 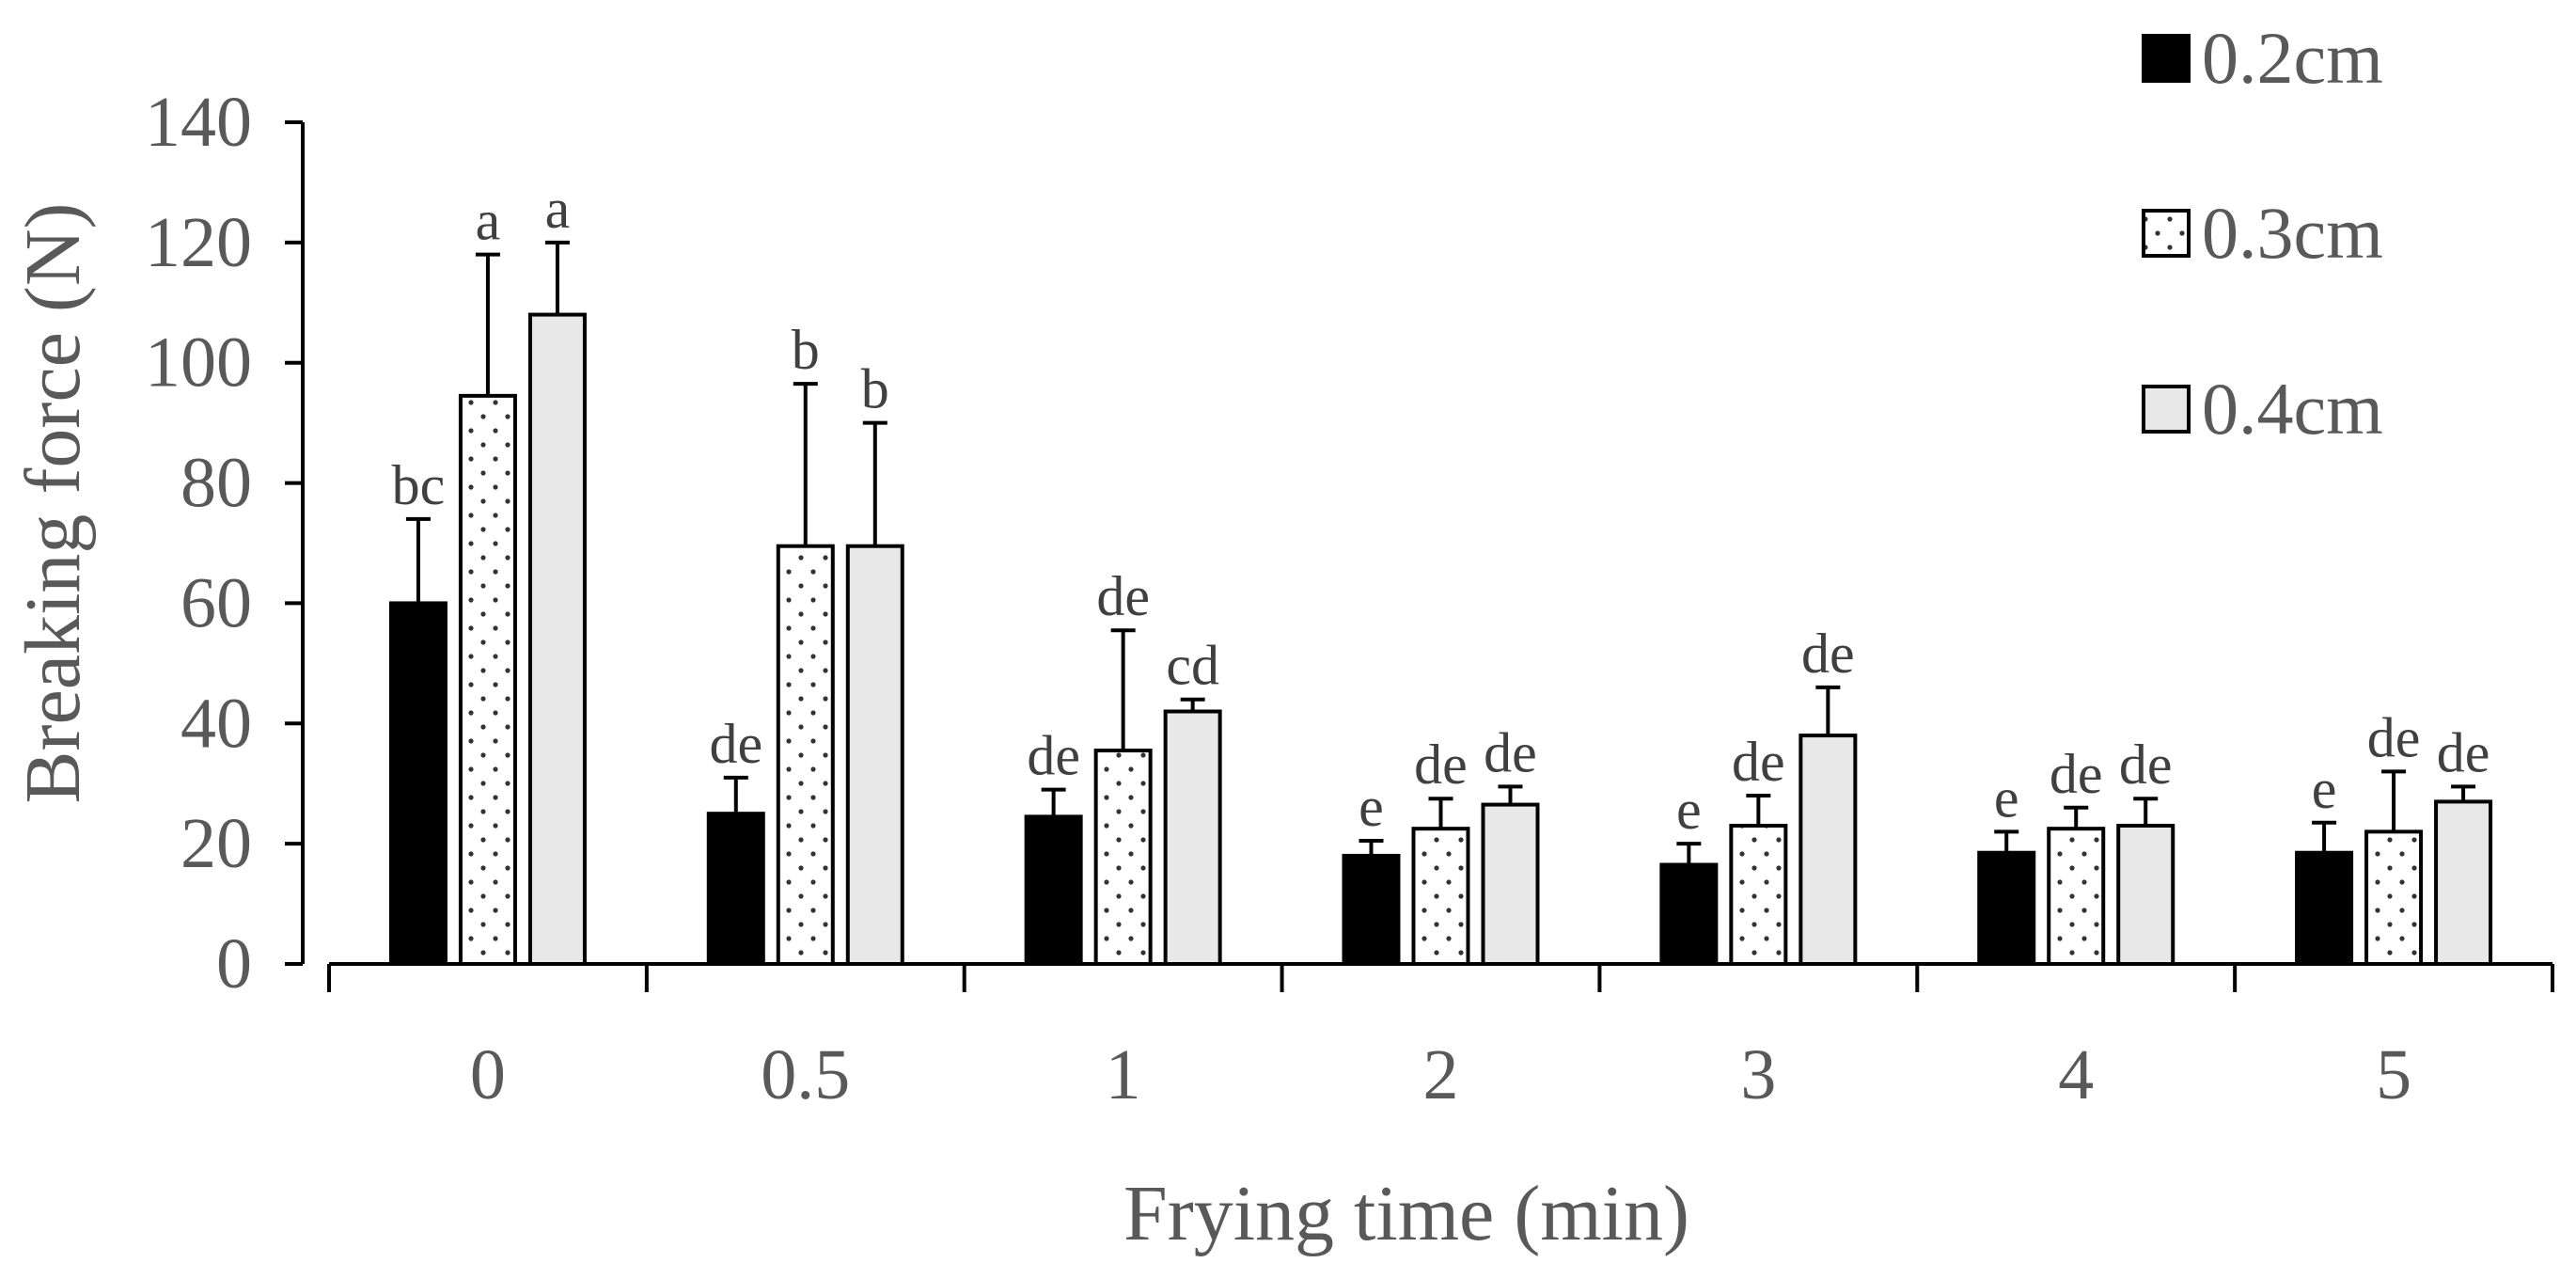 What do you see at coordinates (557, 639) in the screenshot?
I see `bar-0.4cm-t0` at bounding box center [557, 639].